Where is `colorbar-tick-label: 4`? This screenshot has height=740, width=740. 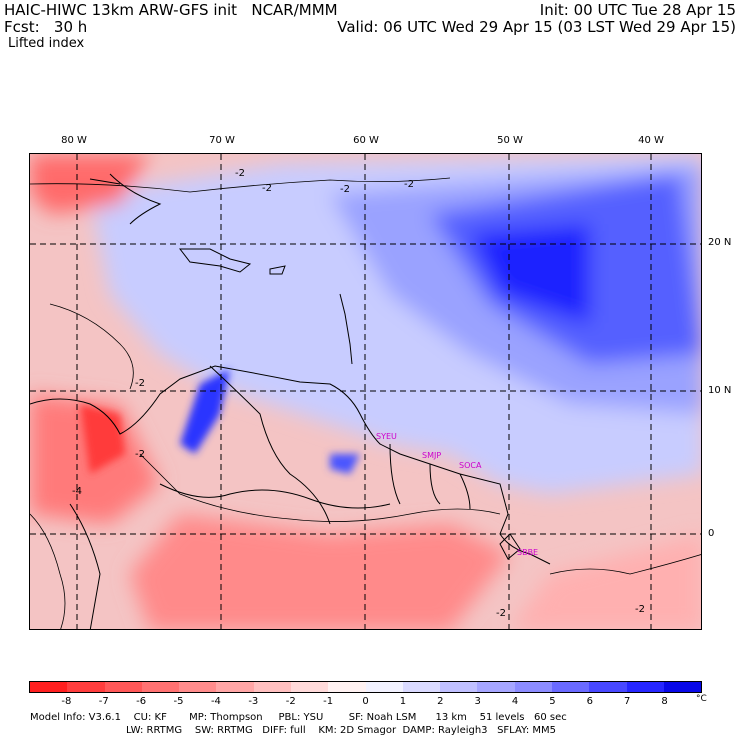 colorbar-tick-label: 4 is located at coordinates (515, 701).